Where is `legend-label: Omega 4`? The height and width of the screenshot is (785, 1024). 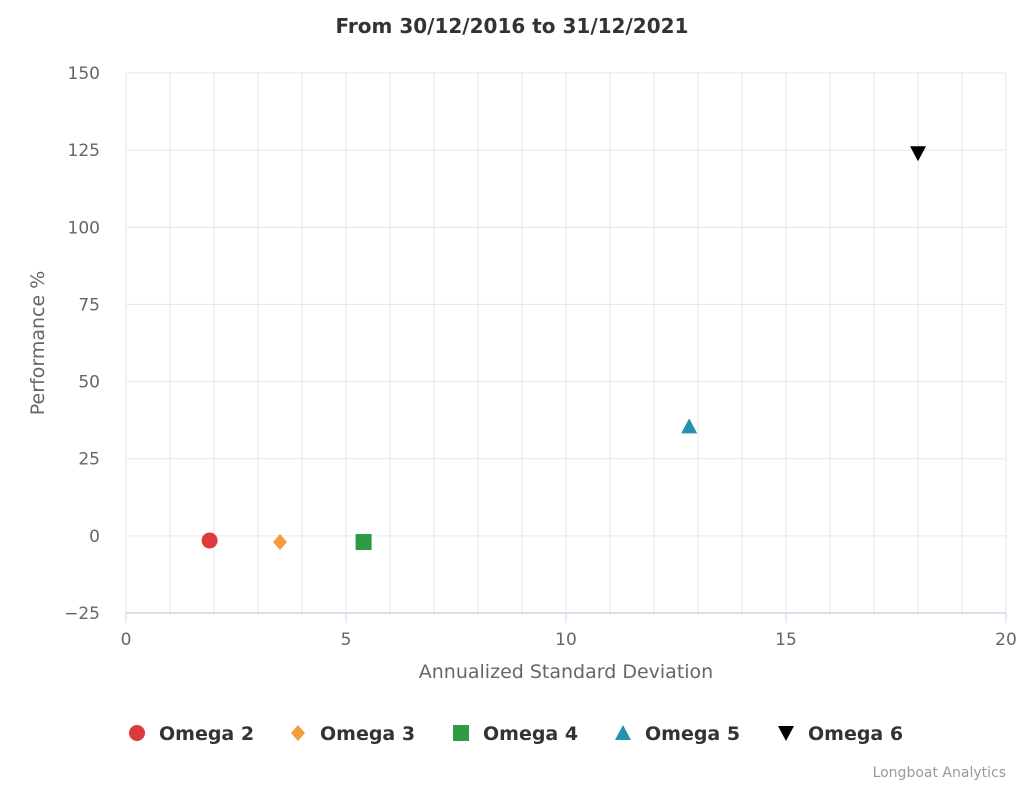
legend-label: Omega 4 is located at coordinates (530, 734).